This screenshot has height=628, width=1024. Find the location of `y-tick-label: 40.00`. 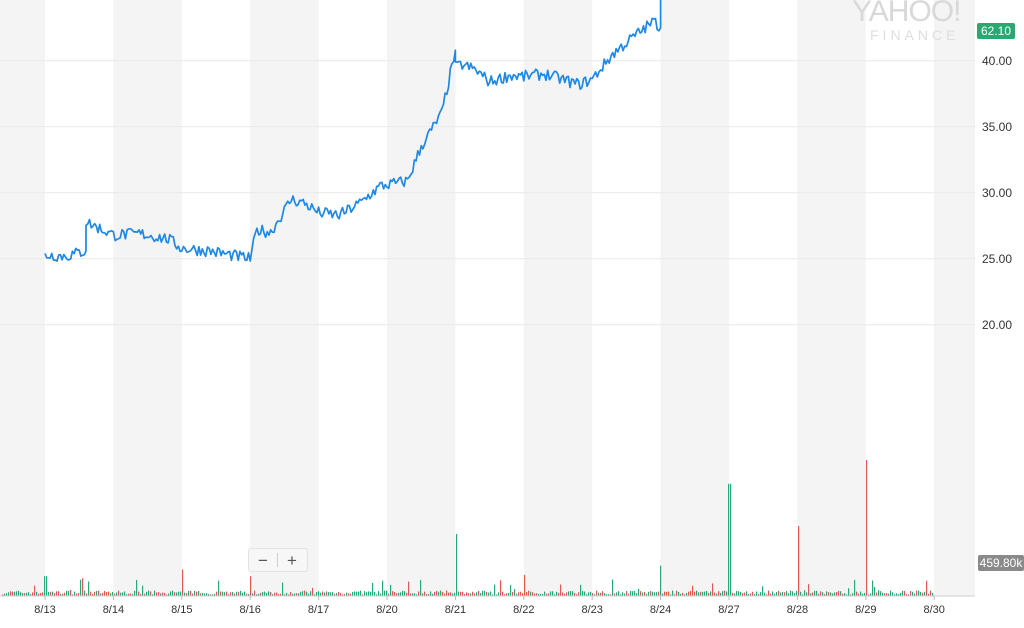

y-tick-label: 40.00 is located at coordinates (997, 61).